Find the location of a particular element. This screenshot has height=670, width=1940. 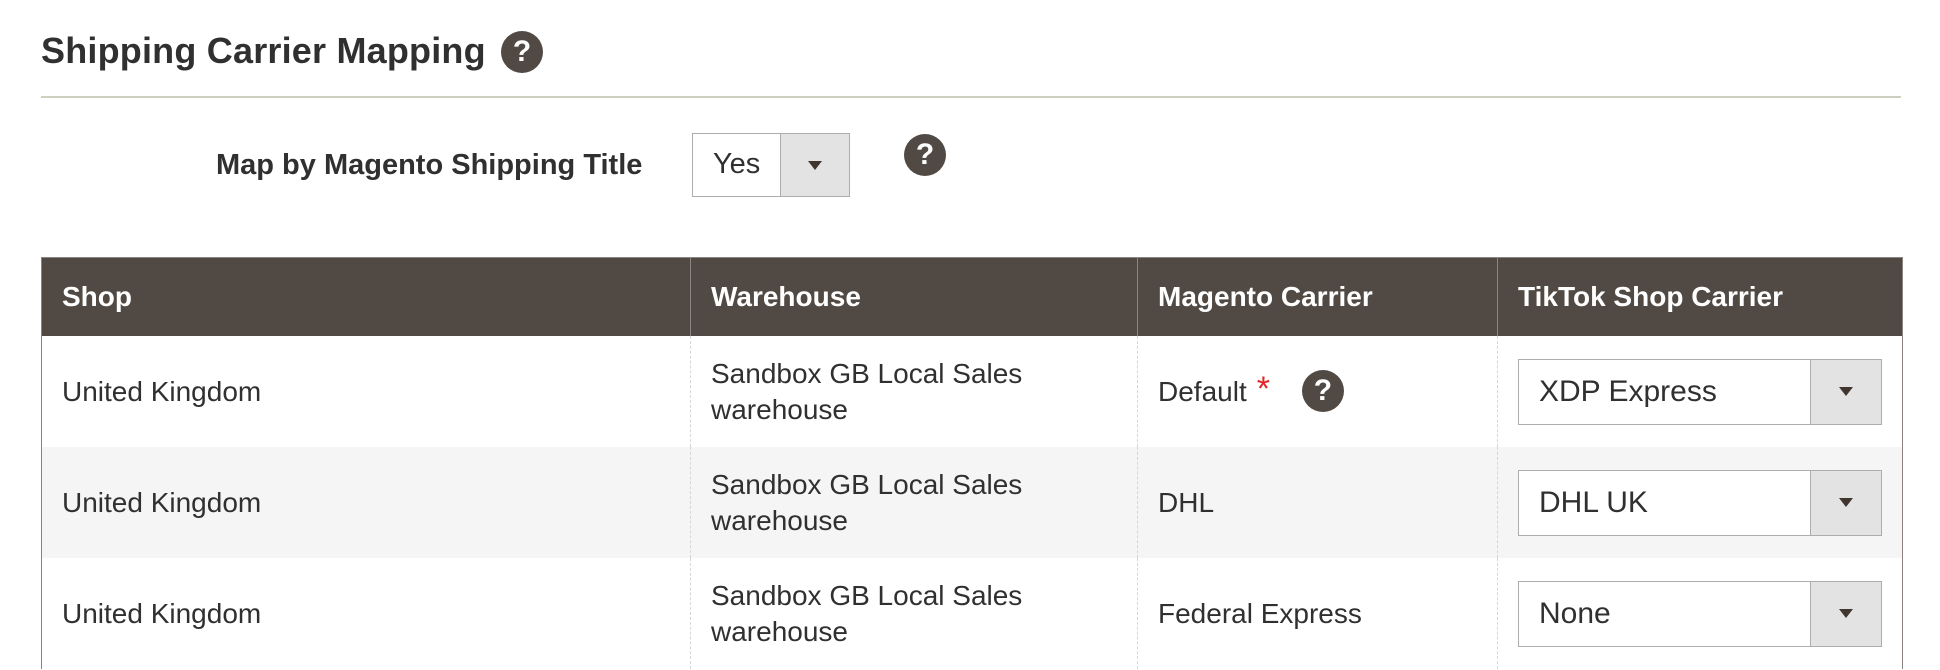

required-asterisk: * is located at coordinates (1263, 389).